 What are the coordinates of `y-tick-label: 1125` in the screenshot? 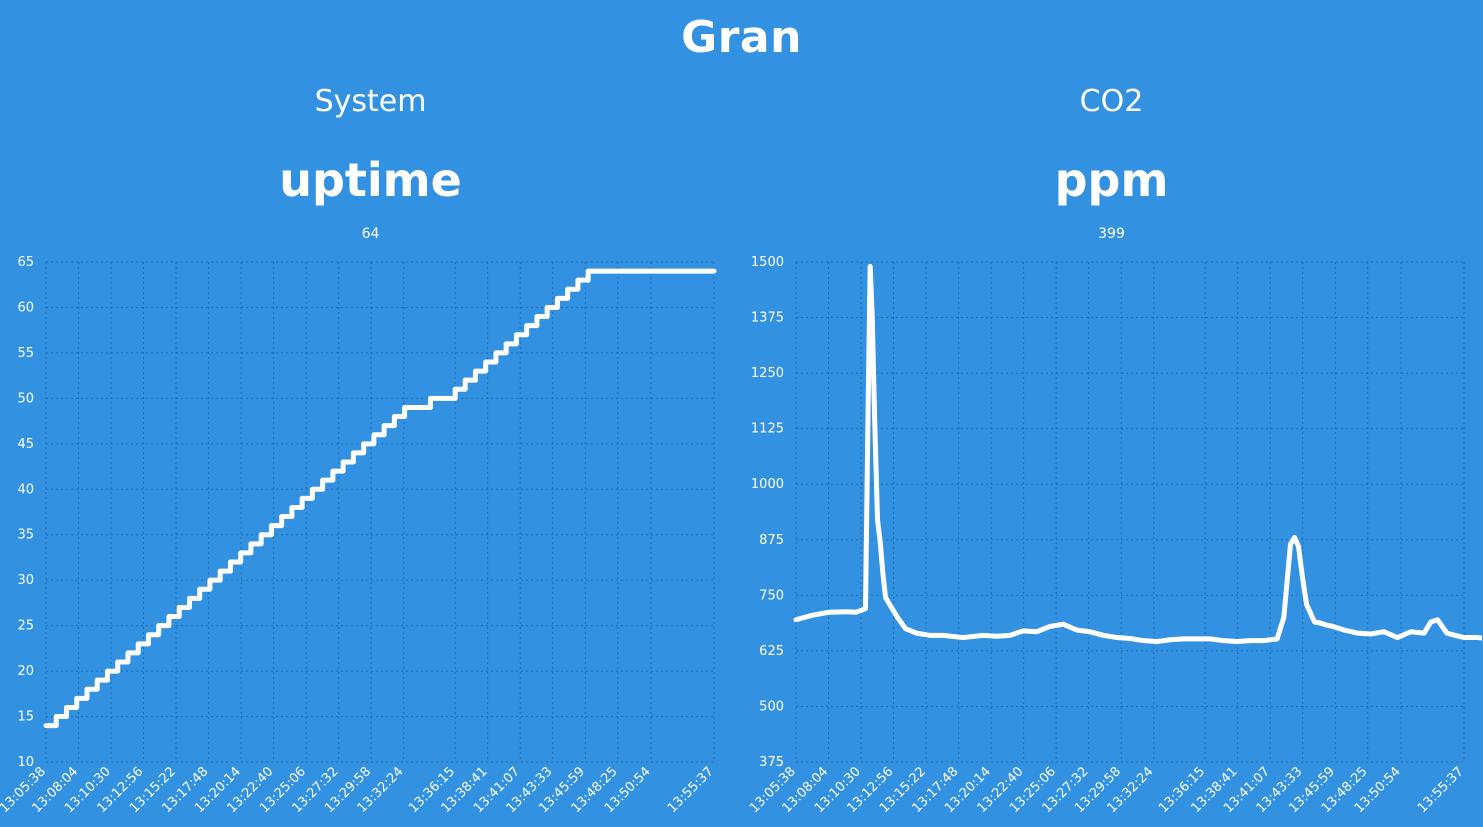 It's located at (767, 429).